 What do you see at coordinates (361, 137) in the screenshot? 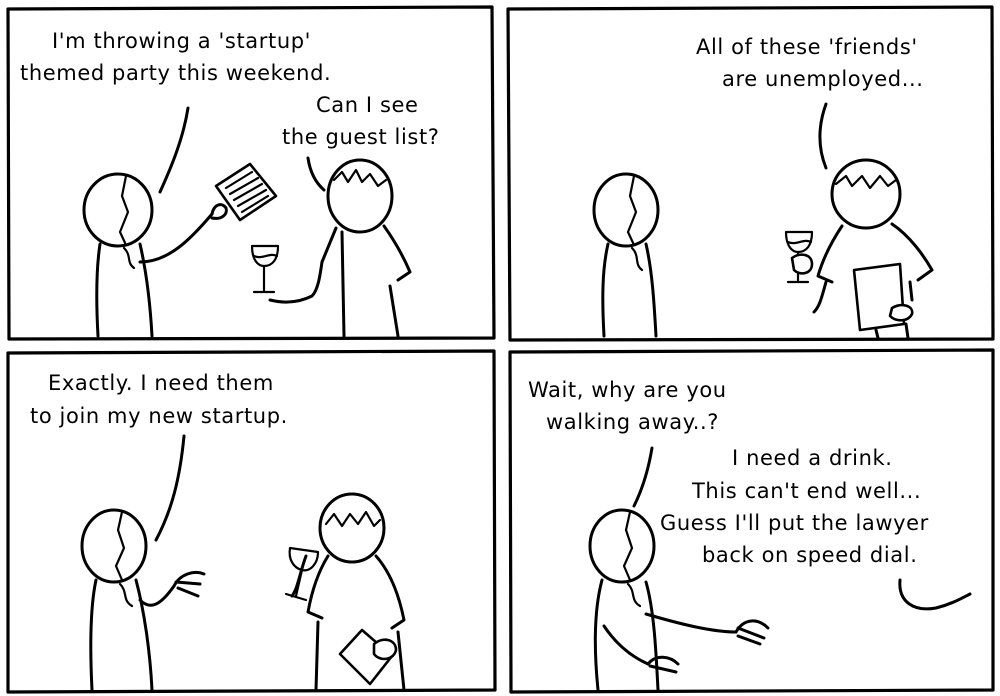
I see `panel-1-speech-line-4: the guest list?` at bounding box center [361, 137].